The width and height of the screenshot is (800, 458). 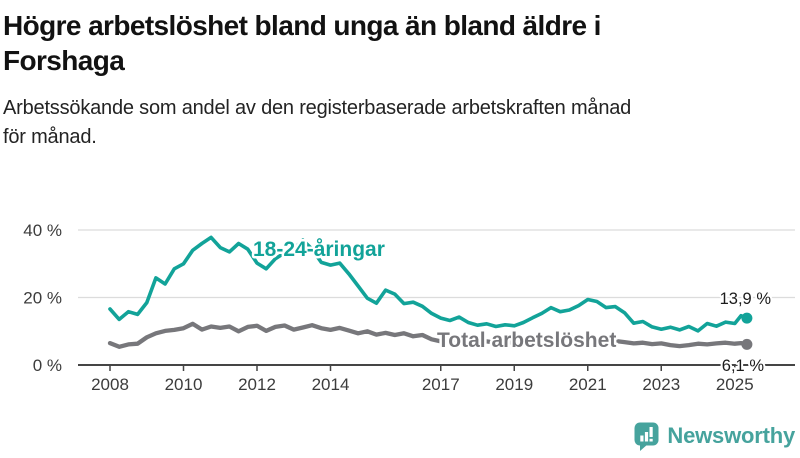 I want to click on series-line-total, so click(x=428, y=335).